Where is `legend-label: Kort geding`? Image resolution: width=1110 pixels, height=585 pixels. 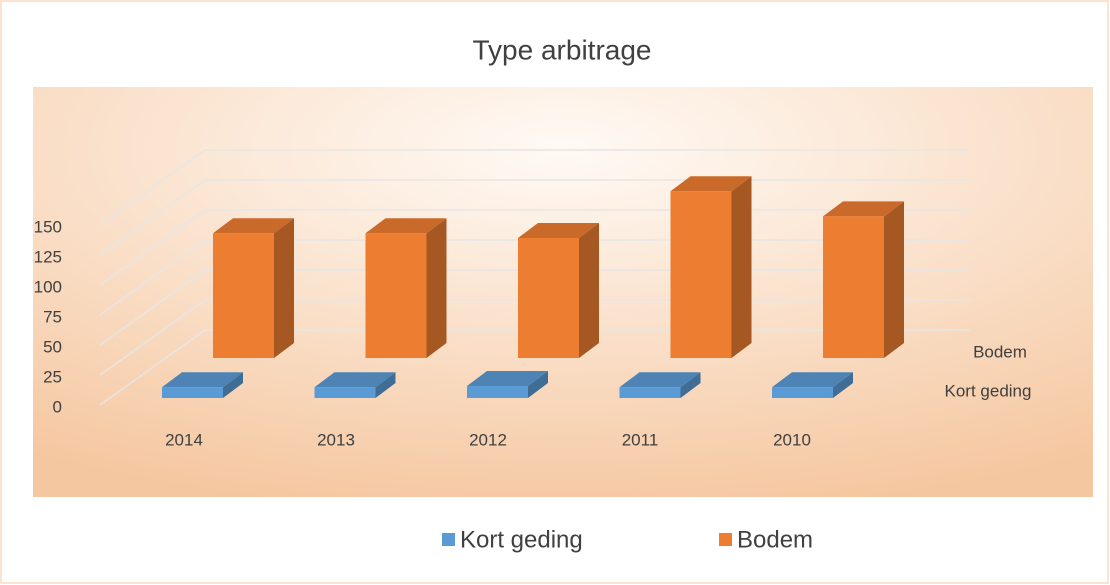 legend-label: Kort geding is located at coordinates (521, 539).